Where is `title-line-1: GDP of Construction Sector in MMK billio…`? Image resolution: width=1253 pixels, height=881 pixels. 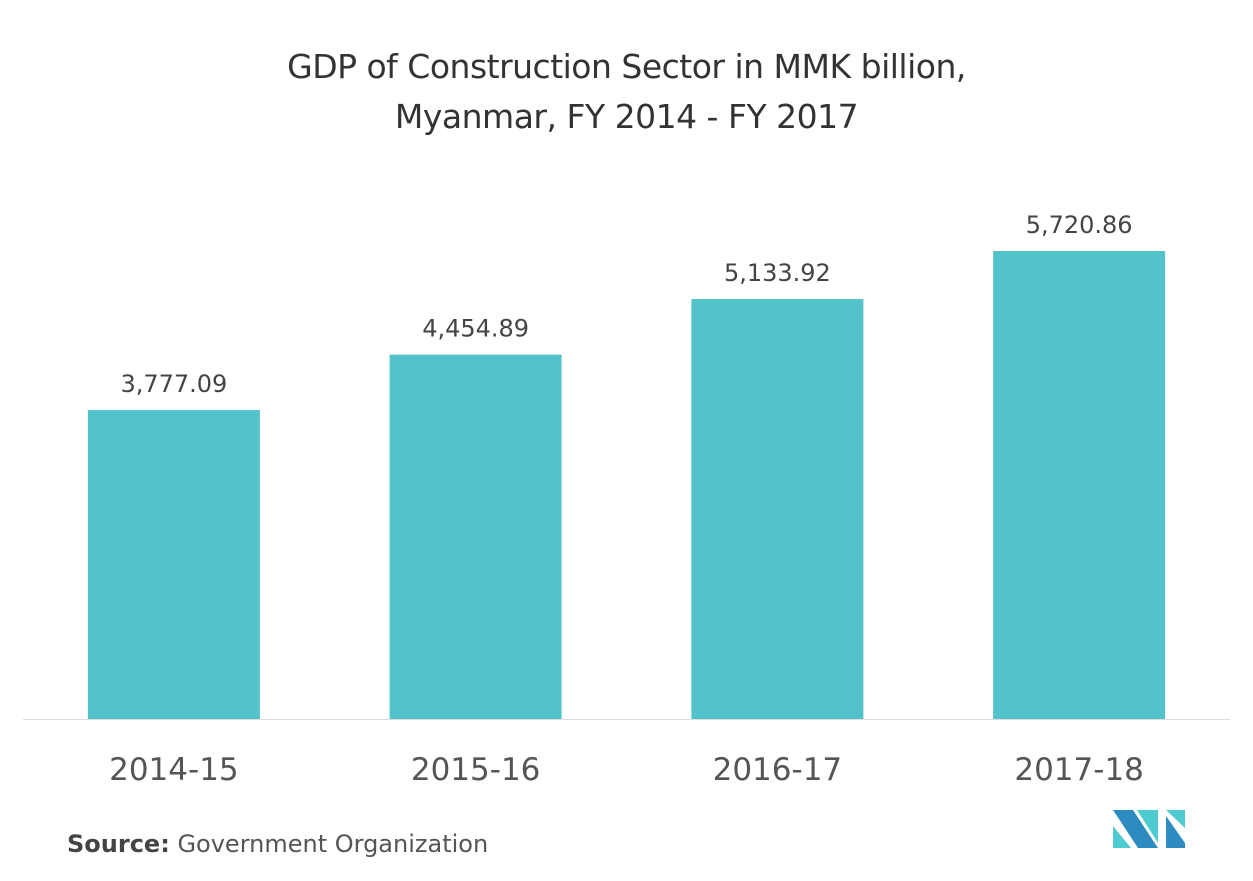 title-line-1: GDP of Construction Sector in MMK billio… is located at coordinates (626, 66).